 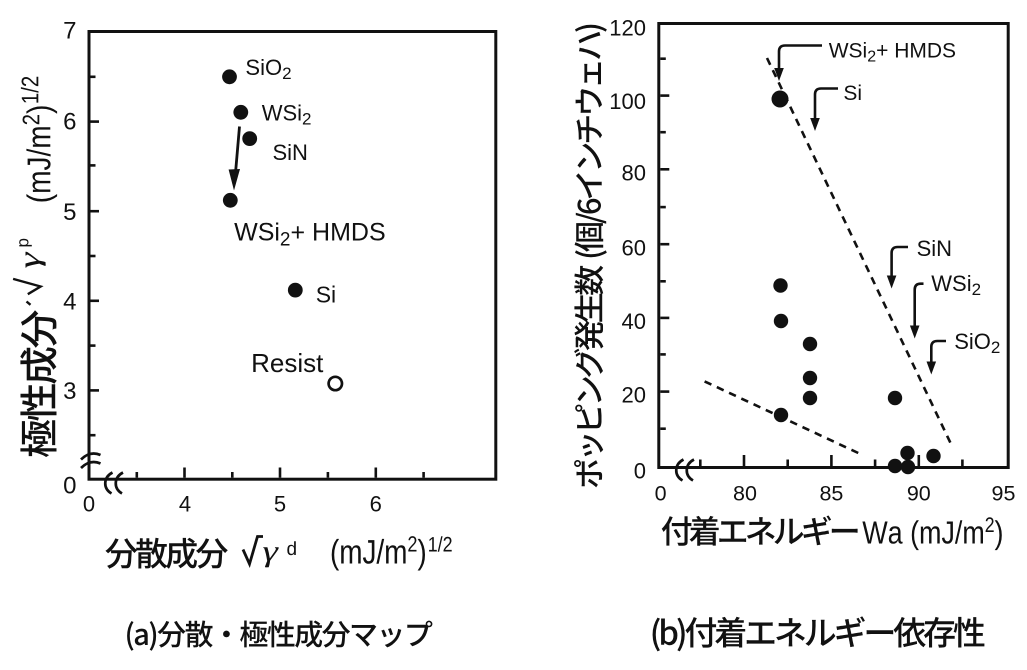 I want to click on svg-text: 3, so click(x=69, y=391).